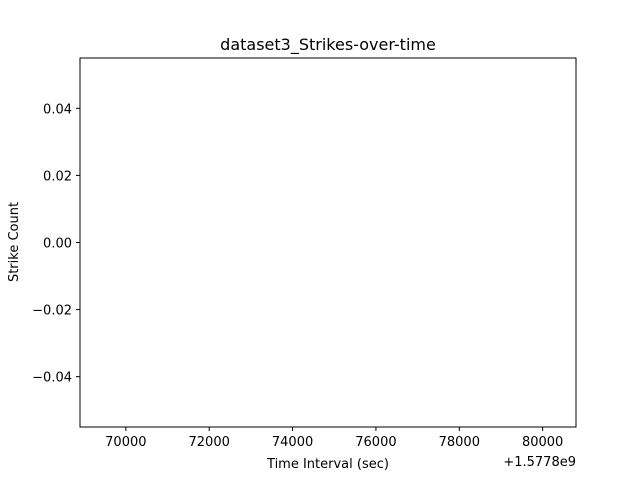  I want to click on y-axis-label: Strike Count, so click(14, 242).